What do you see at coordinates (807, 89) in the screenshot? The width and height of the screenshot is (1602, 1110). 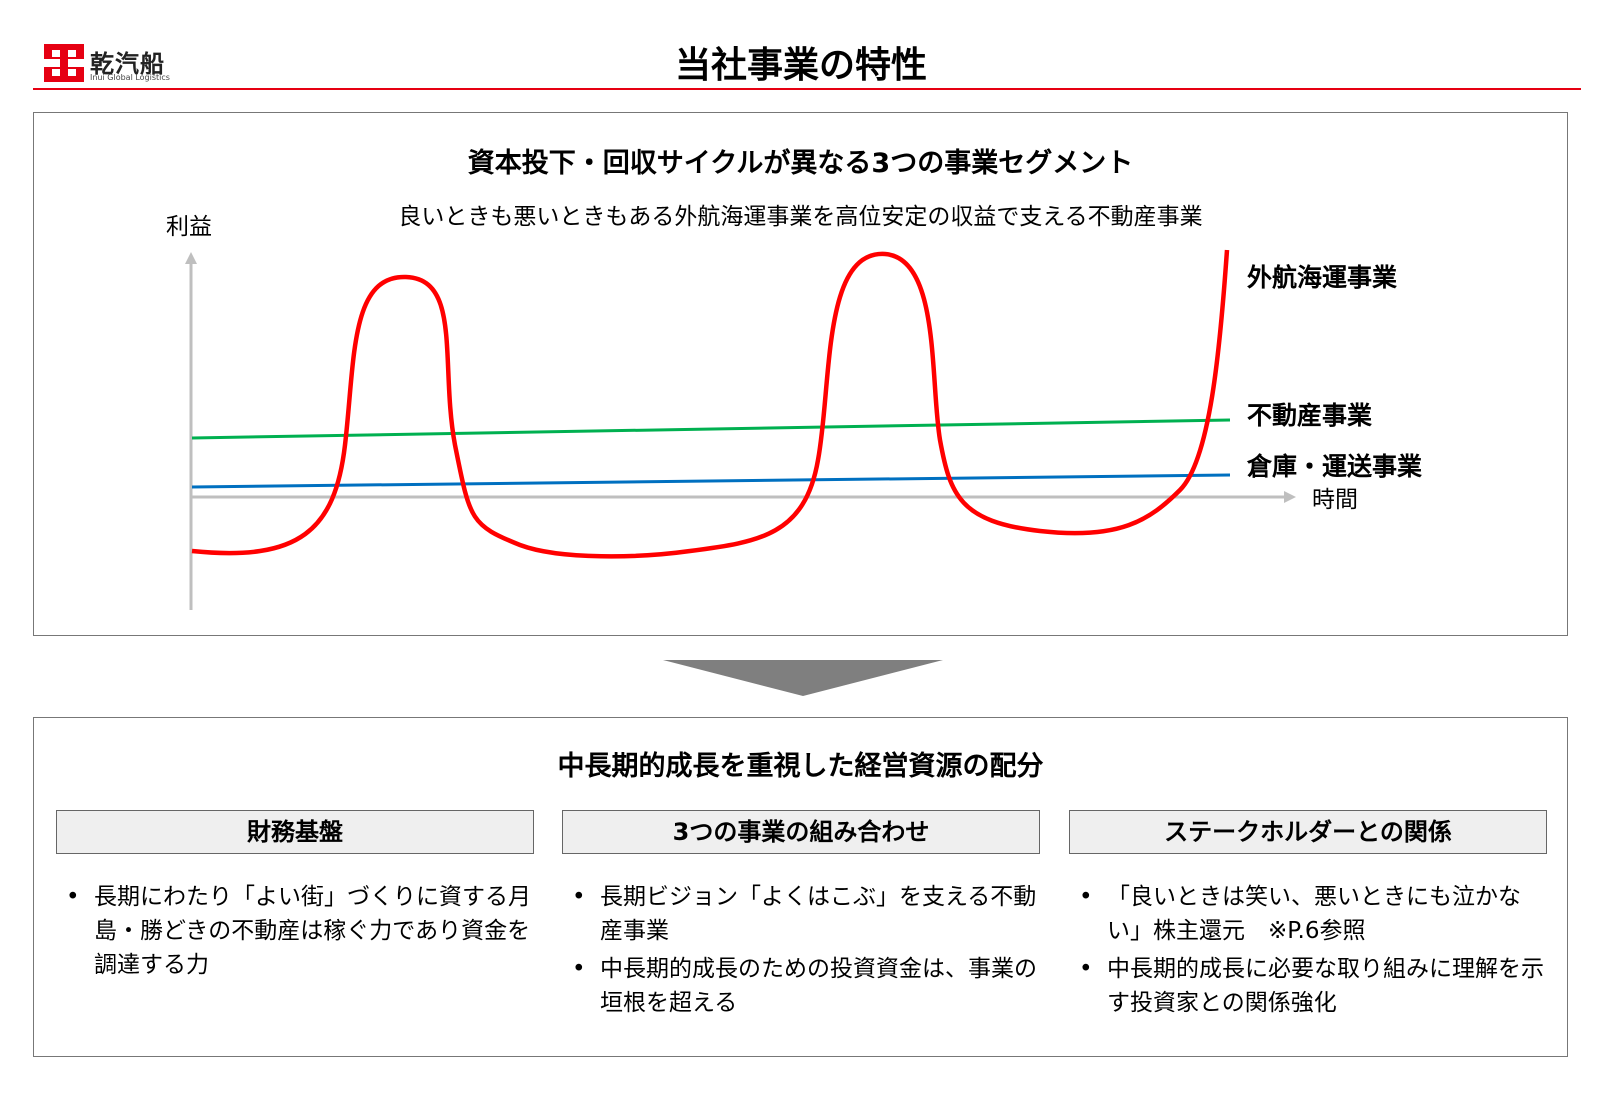 I see `title-divider` at bounding box center [807, 89].